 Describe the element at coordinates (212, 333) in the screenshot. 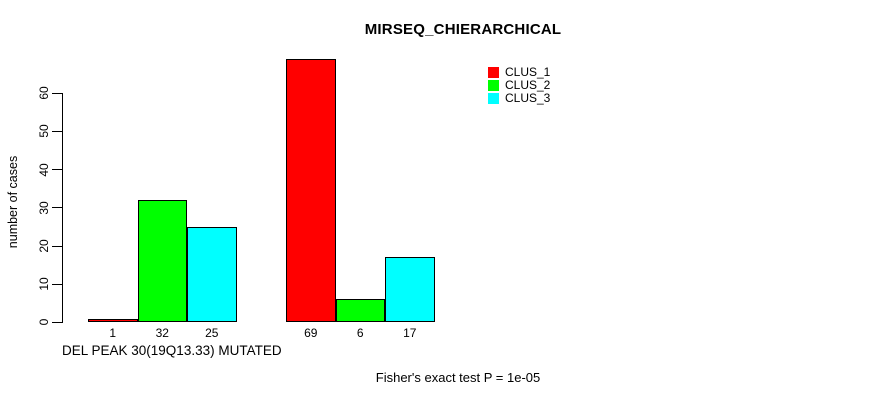

I see `bar-value-label: 25` at that location.